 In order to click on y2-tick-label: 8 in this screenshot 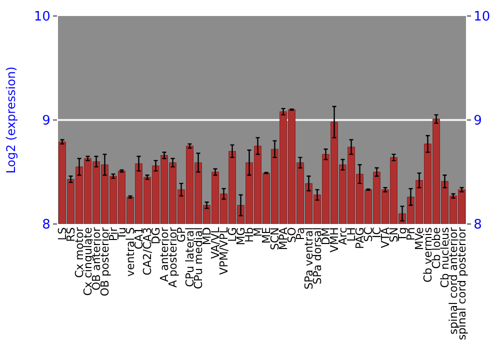, I will do `click(478, 225)`.